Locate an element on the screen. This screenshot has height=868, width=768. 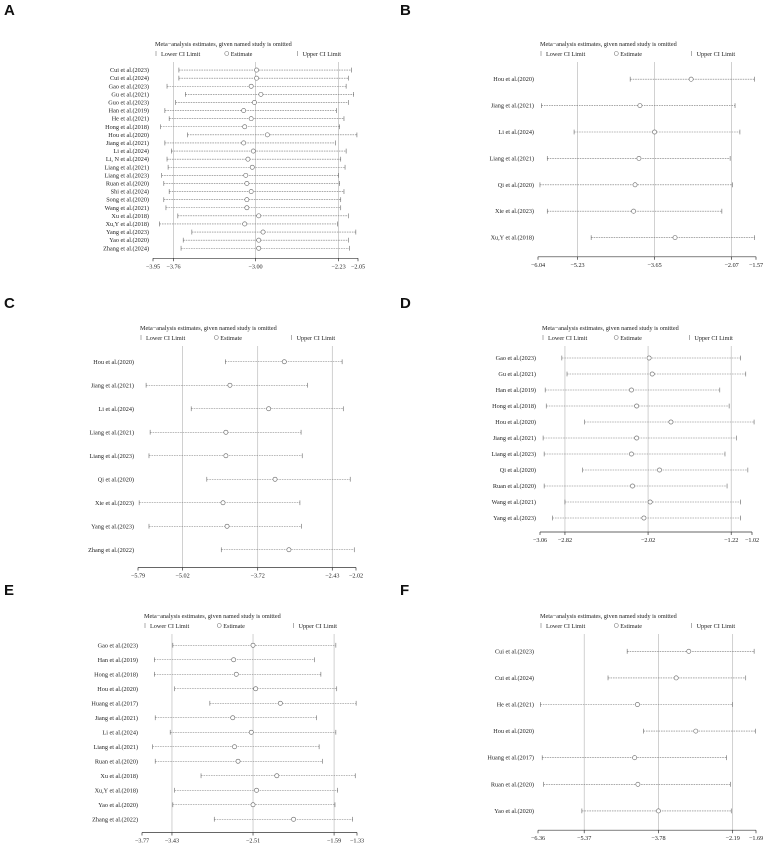
x-tick-label: −5.23 is located at coordinates (577, 265).